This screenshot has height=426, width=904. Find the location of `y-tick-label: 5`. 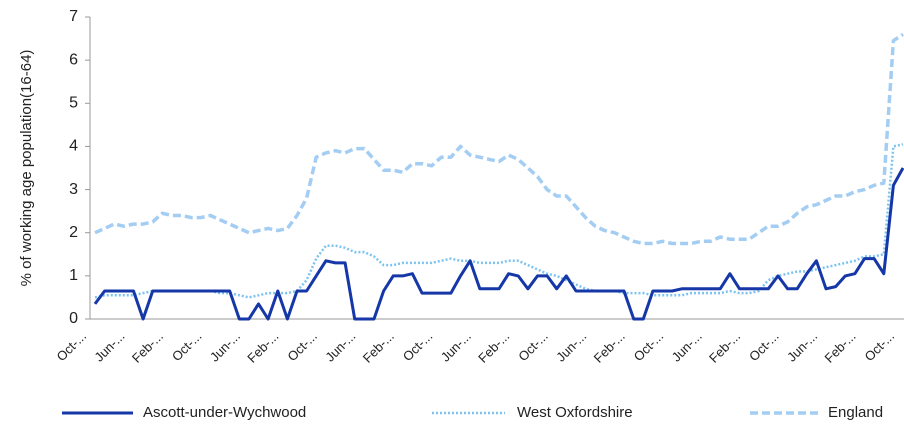

y-tick-label: 5 is located at coordinates (73, 103).